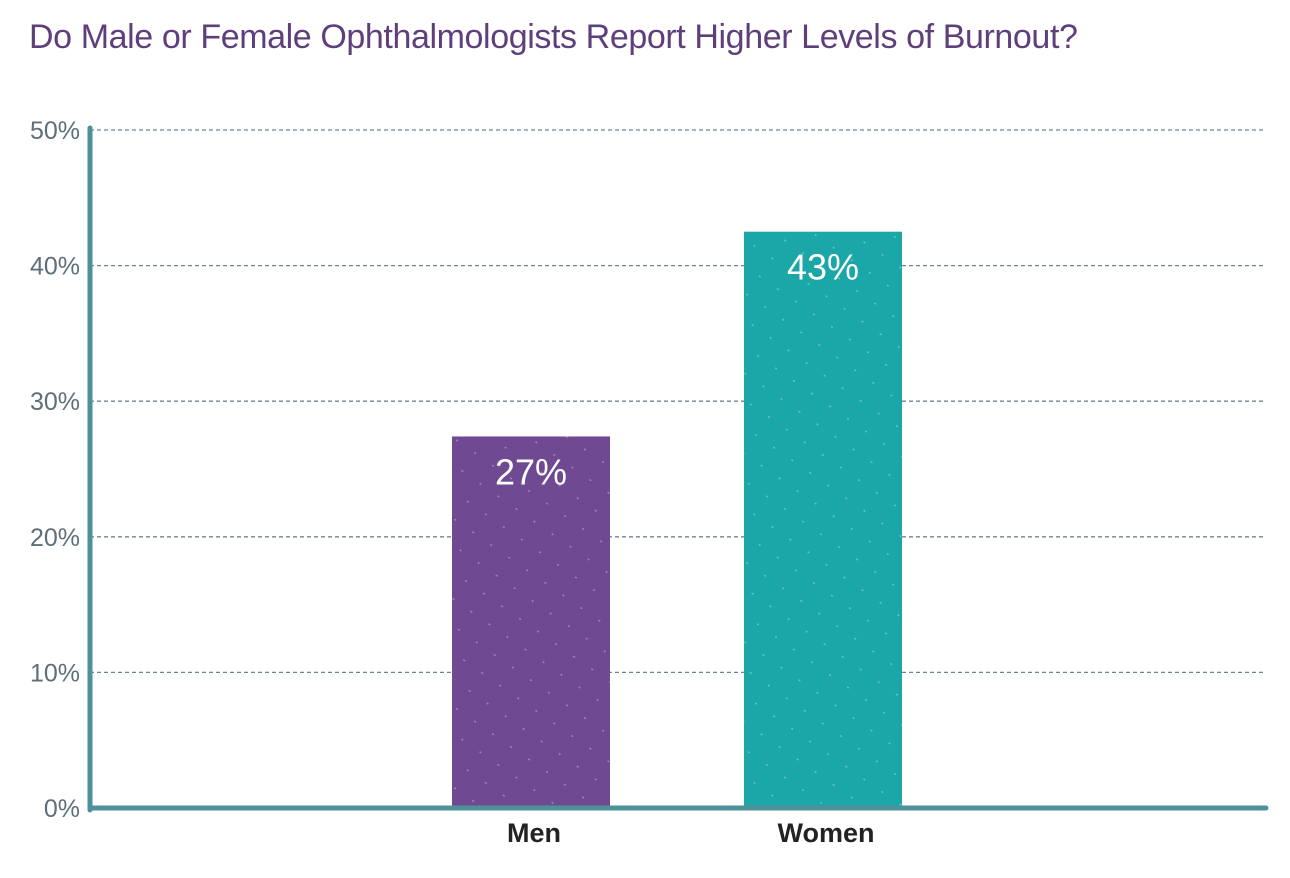 The width and height of the screenshot is (1290, 878). Describe the element at coordinates (531, 471) in the screenshot. I see `data-label: 27%` at that location.